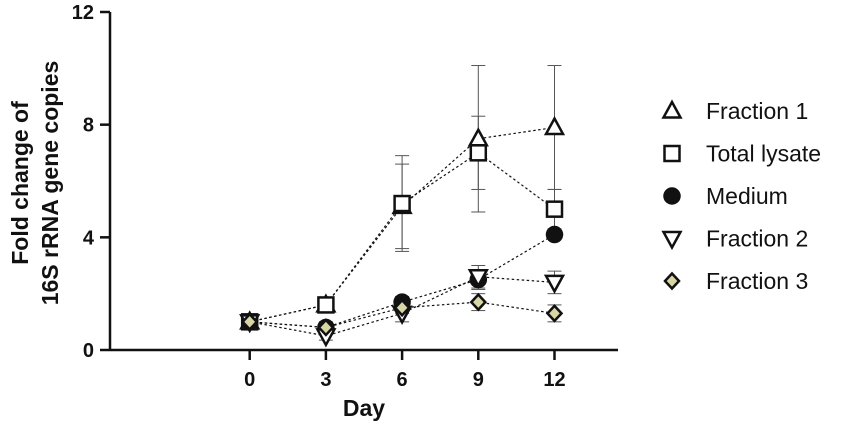 The height and width of the screenshot is (426, 851). What do you see at coordinates (50, 183) in the screenshot?
I see `y-axis-title-line2: 16S rRNA gene copies` at bounding box center [50, 183].